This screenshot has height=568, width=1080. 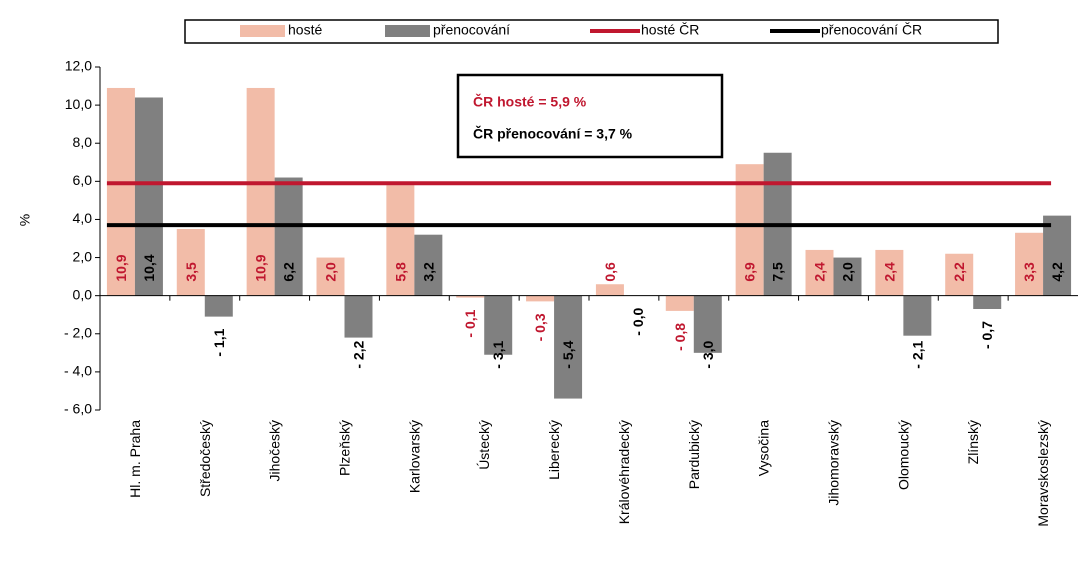 What do you see at coordinates (680, 337) in the screenshot?
I see `data-label: - 0,8` at bounding box center [680, 337].